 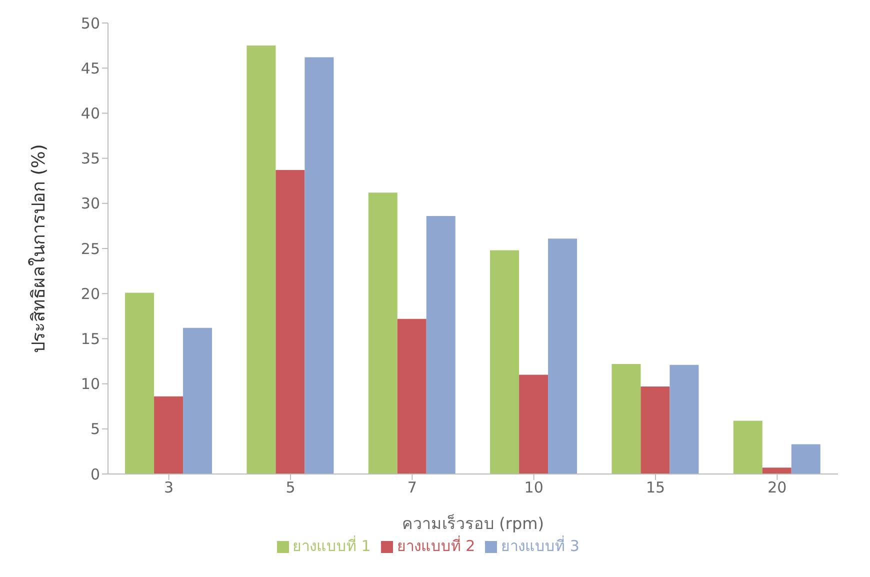 What do you see at coordinates (95, 474) in the screenshot?
I see `y-tick-label: 0` at bounding box center [95, 474].